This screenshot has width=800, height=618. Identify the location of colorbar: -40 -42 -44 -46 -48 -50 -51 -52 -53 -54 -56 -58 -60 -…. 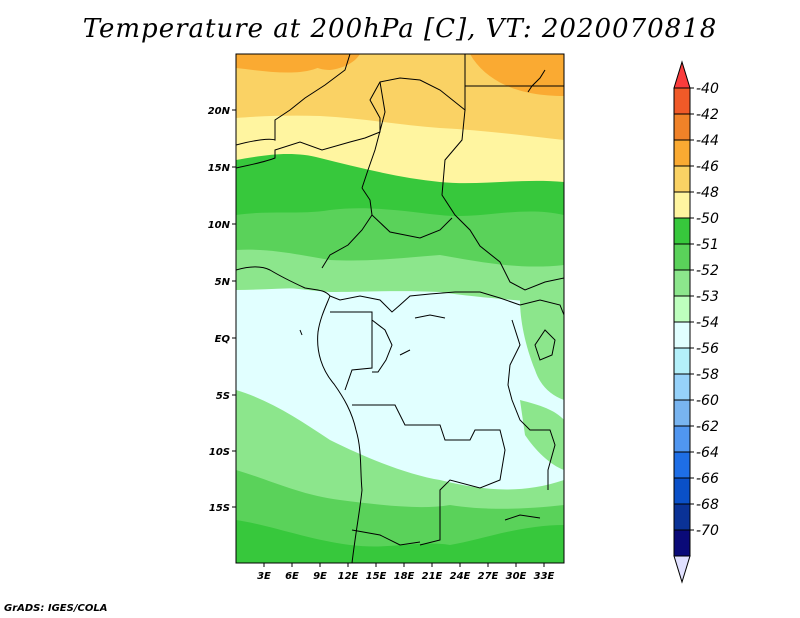
(696, 322).